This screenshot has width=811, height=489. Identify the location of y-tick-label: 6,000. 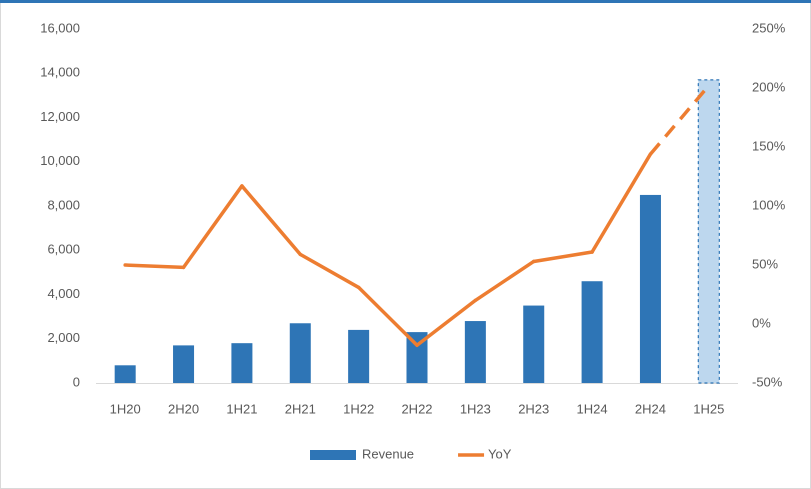
(63, 249).